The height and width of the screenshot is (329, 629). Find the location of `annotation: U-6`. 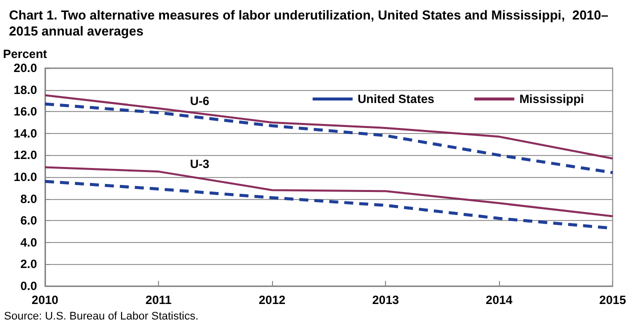

annotation: U-6 is located at coordinates (200, 101).